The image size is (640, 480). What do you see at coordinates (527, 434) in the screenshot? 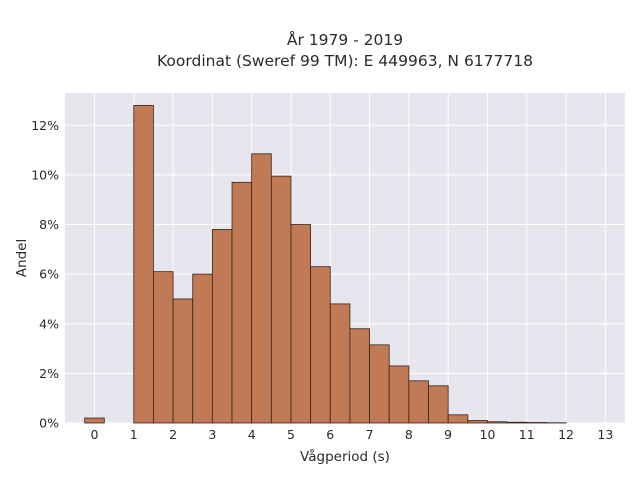
I see `x-tick-label: 11` at bounding box center [527, 434].